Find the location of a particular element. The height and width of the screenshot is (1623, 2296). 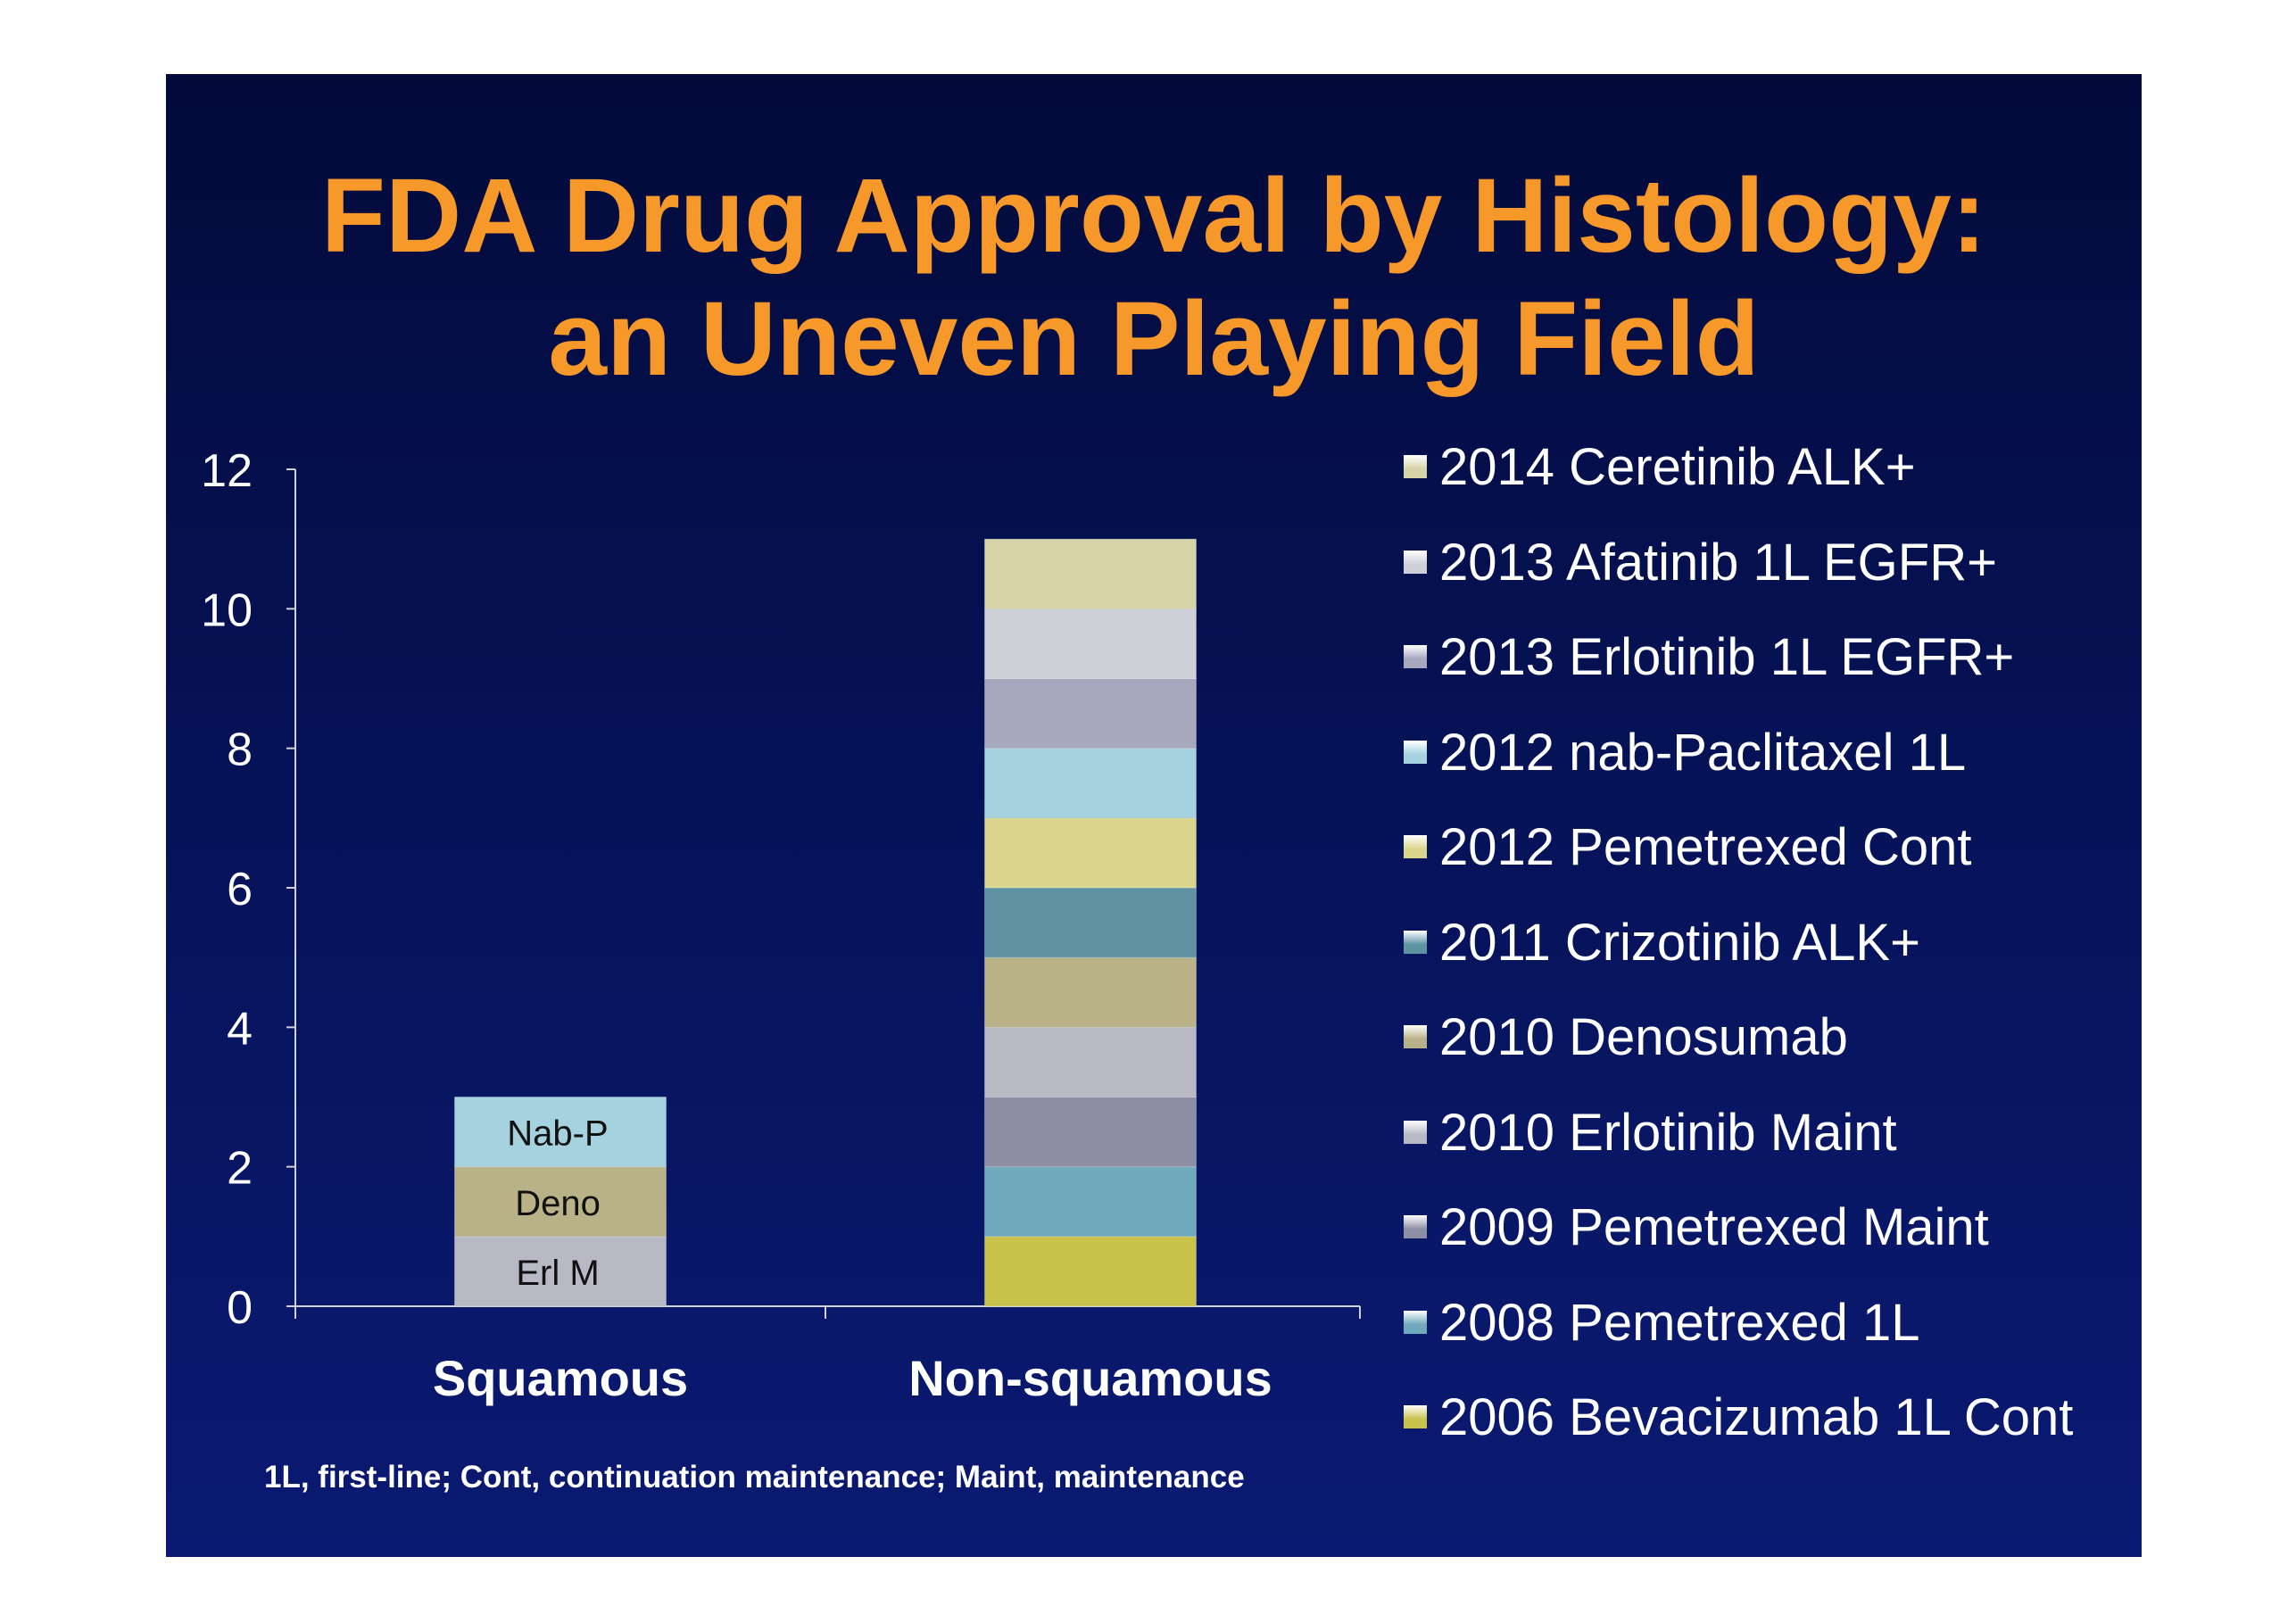

y-tick-label-6: 12 is located at coordinates (227, 471).